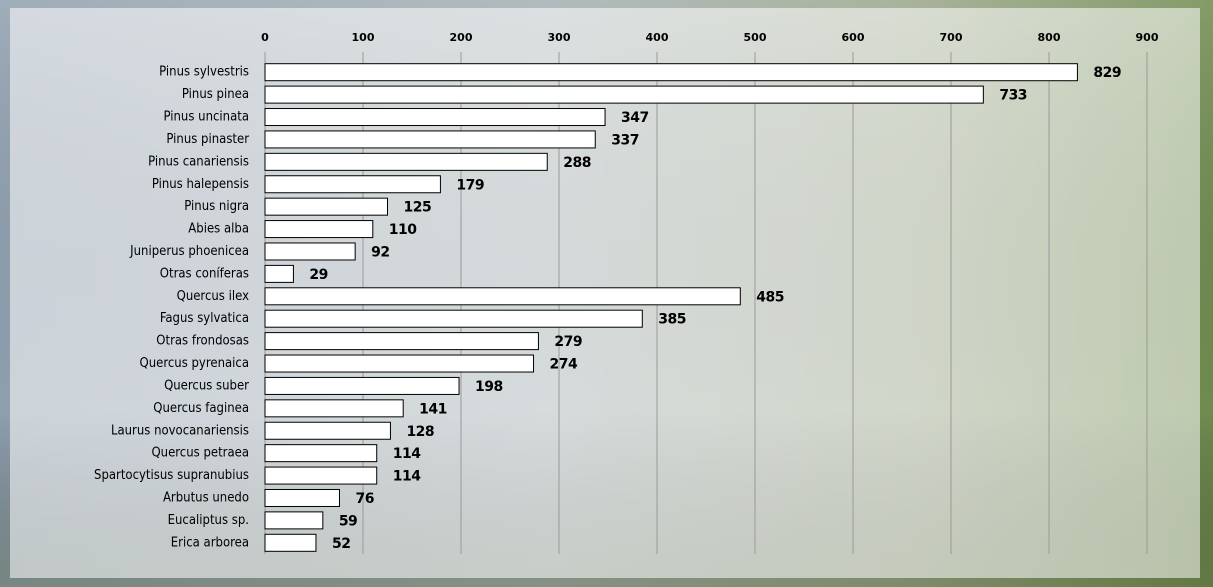  I want to click on x-tick-label: 0, so click(265, 37).